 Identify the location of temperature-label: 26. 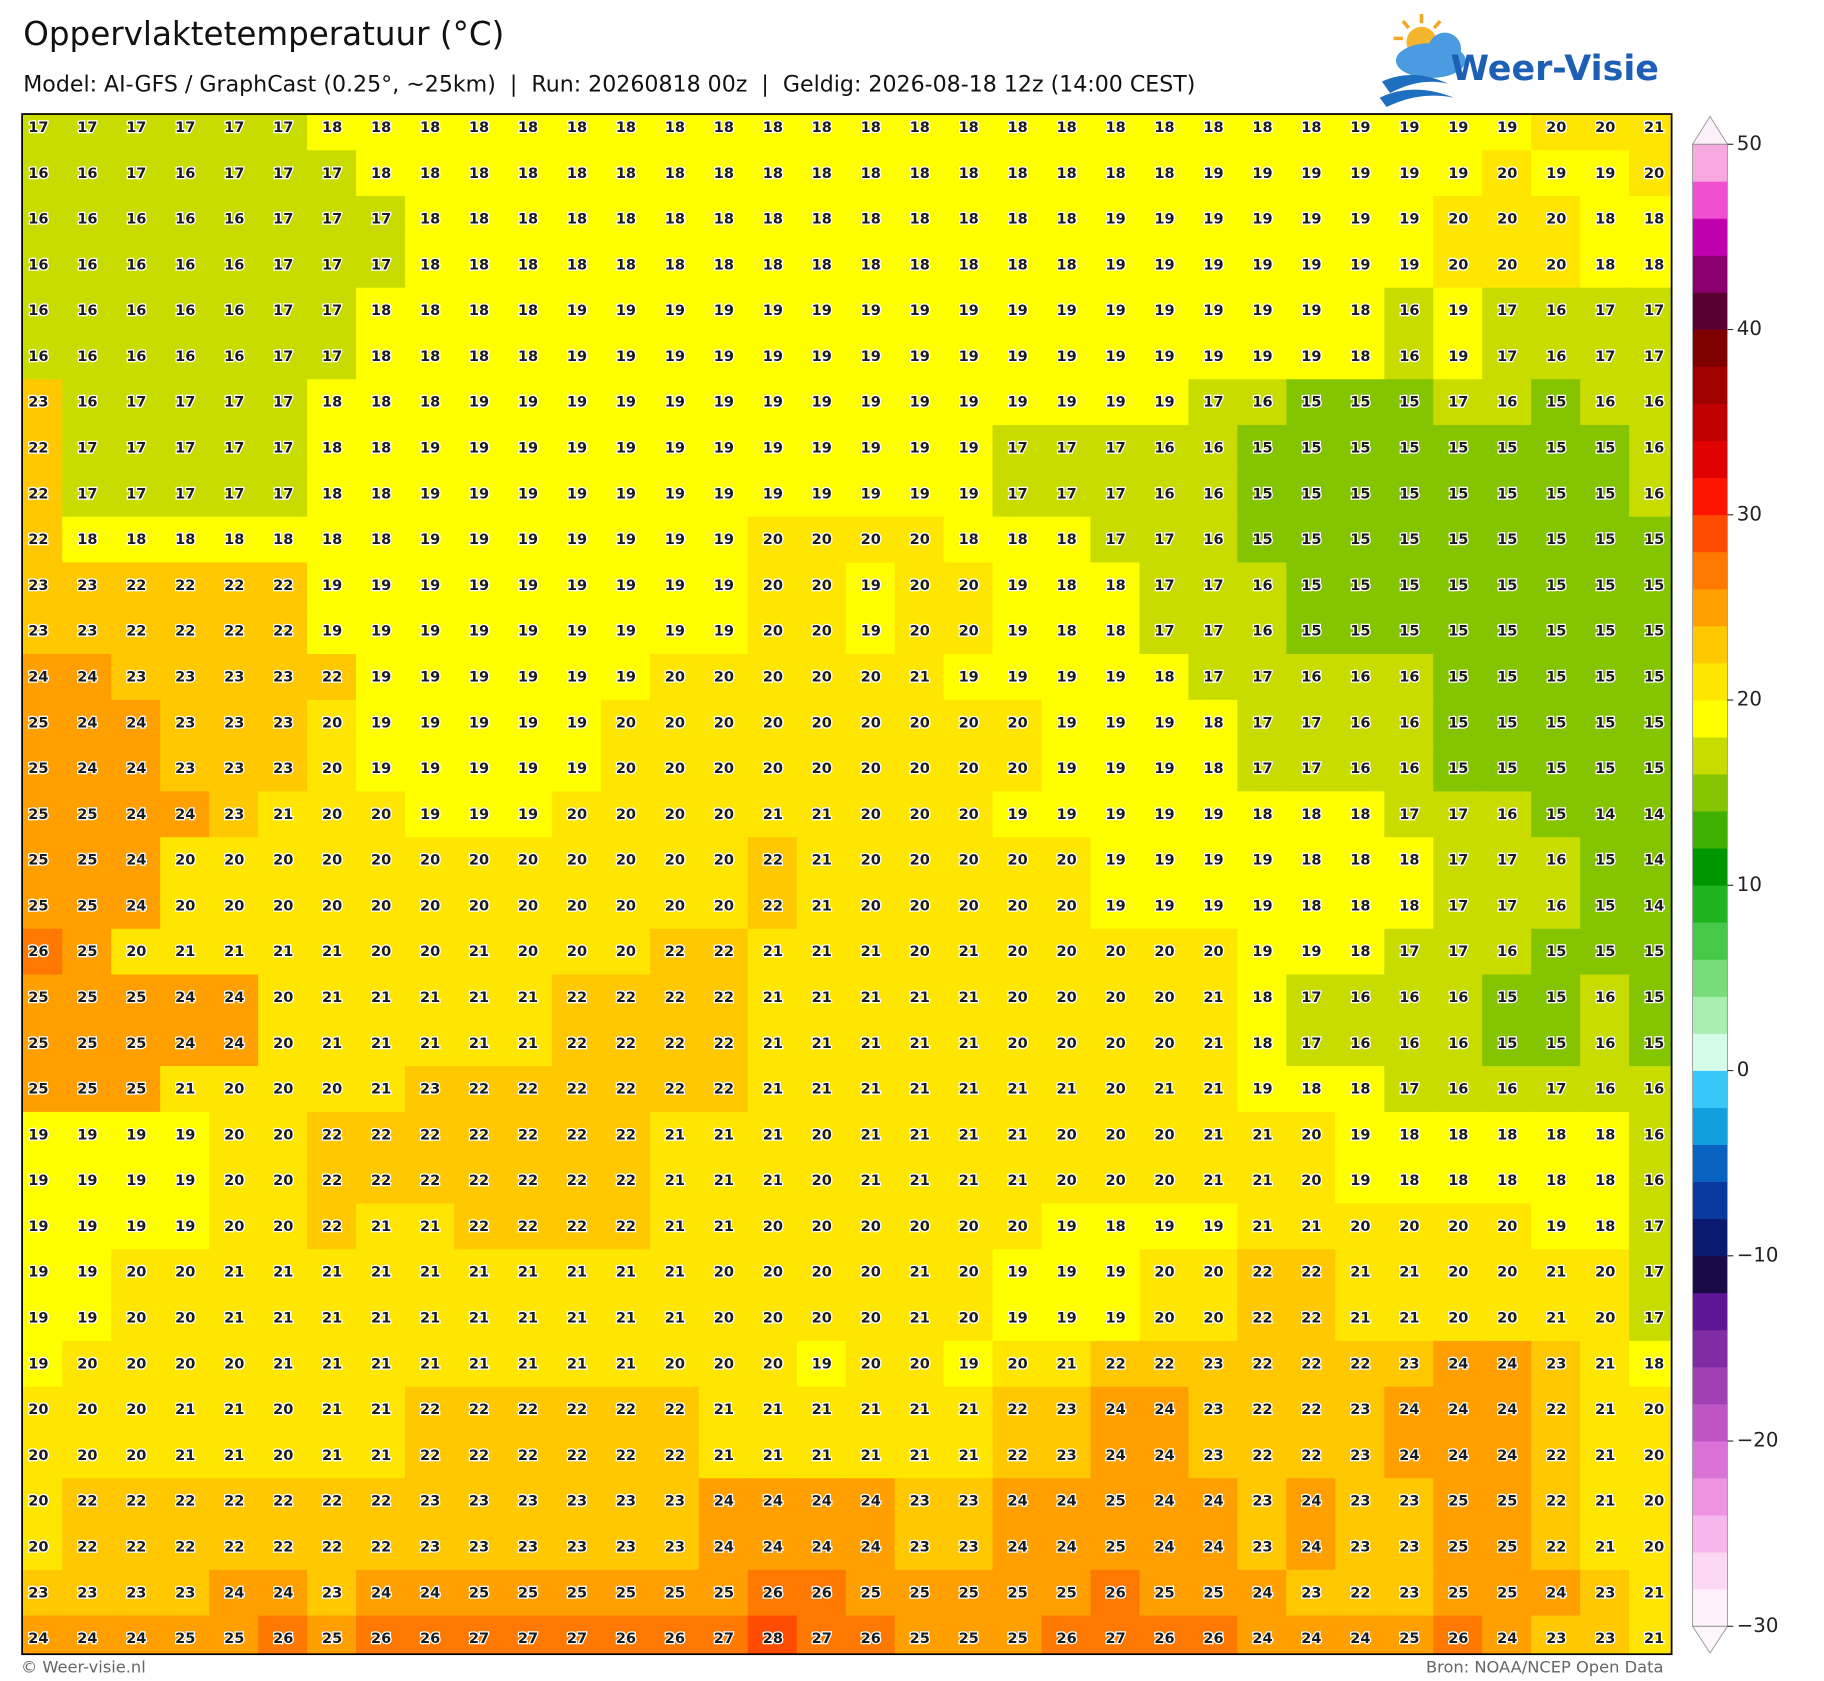
(871, 1639).